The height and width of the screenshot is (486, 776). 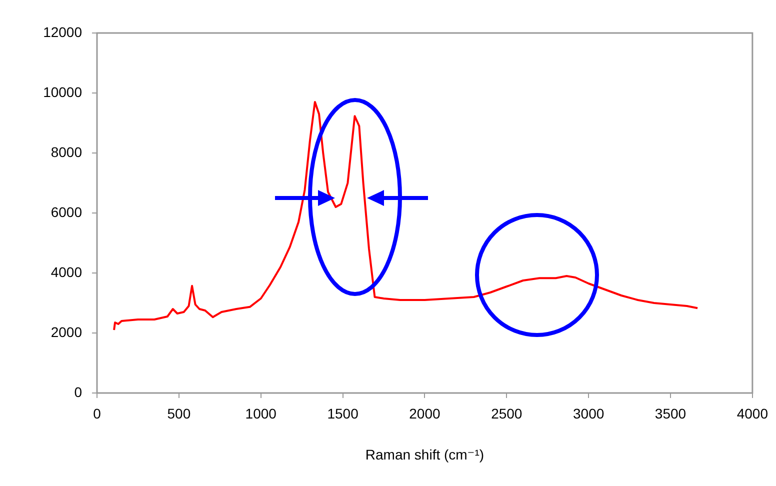 I want to click on x-tick-label: 1000, so click(x=261, y=413).